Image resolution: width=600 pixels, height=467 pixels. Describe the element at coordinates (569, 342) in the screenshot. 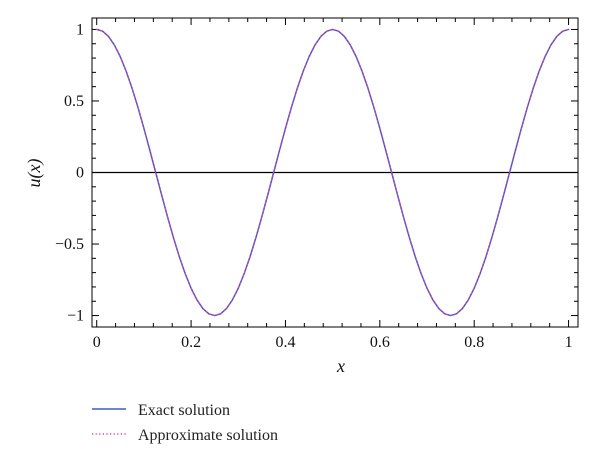

I see `x-tick-label: 1` at that location.